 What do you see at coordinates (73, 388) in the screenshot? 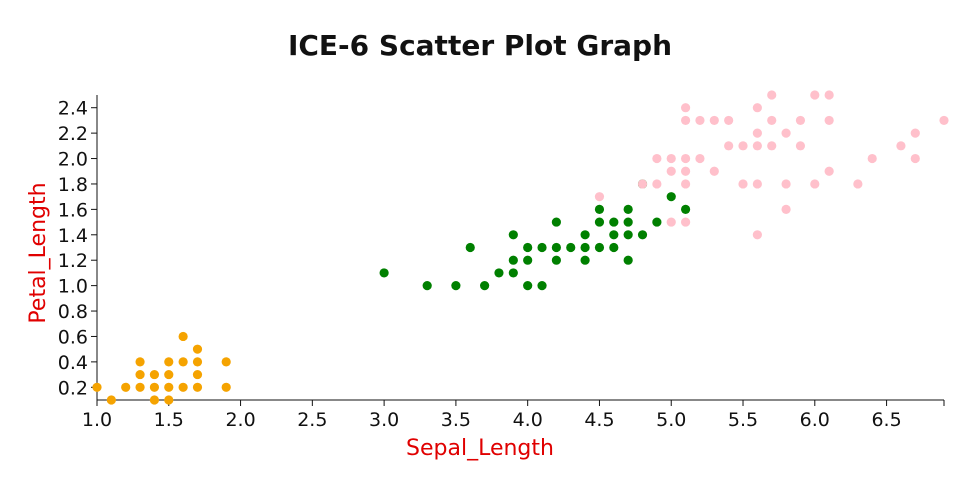
I see `y-tick-label: 0.2` at bounding box center [73, 388].